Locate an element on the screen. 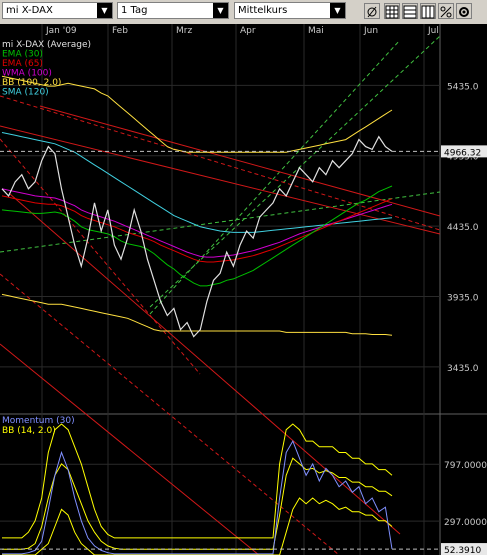  period-select-value: 1 Tag is located at coordinates (134, 10).